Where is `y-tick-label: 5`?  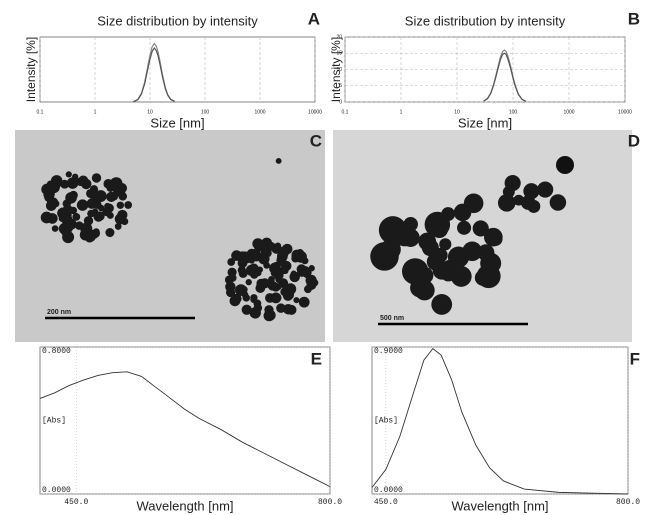
y-tick-label: 5 is located at coordinates (340, 86).